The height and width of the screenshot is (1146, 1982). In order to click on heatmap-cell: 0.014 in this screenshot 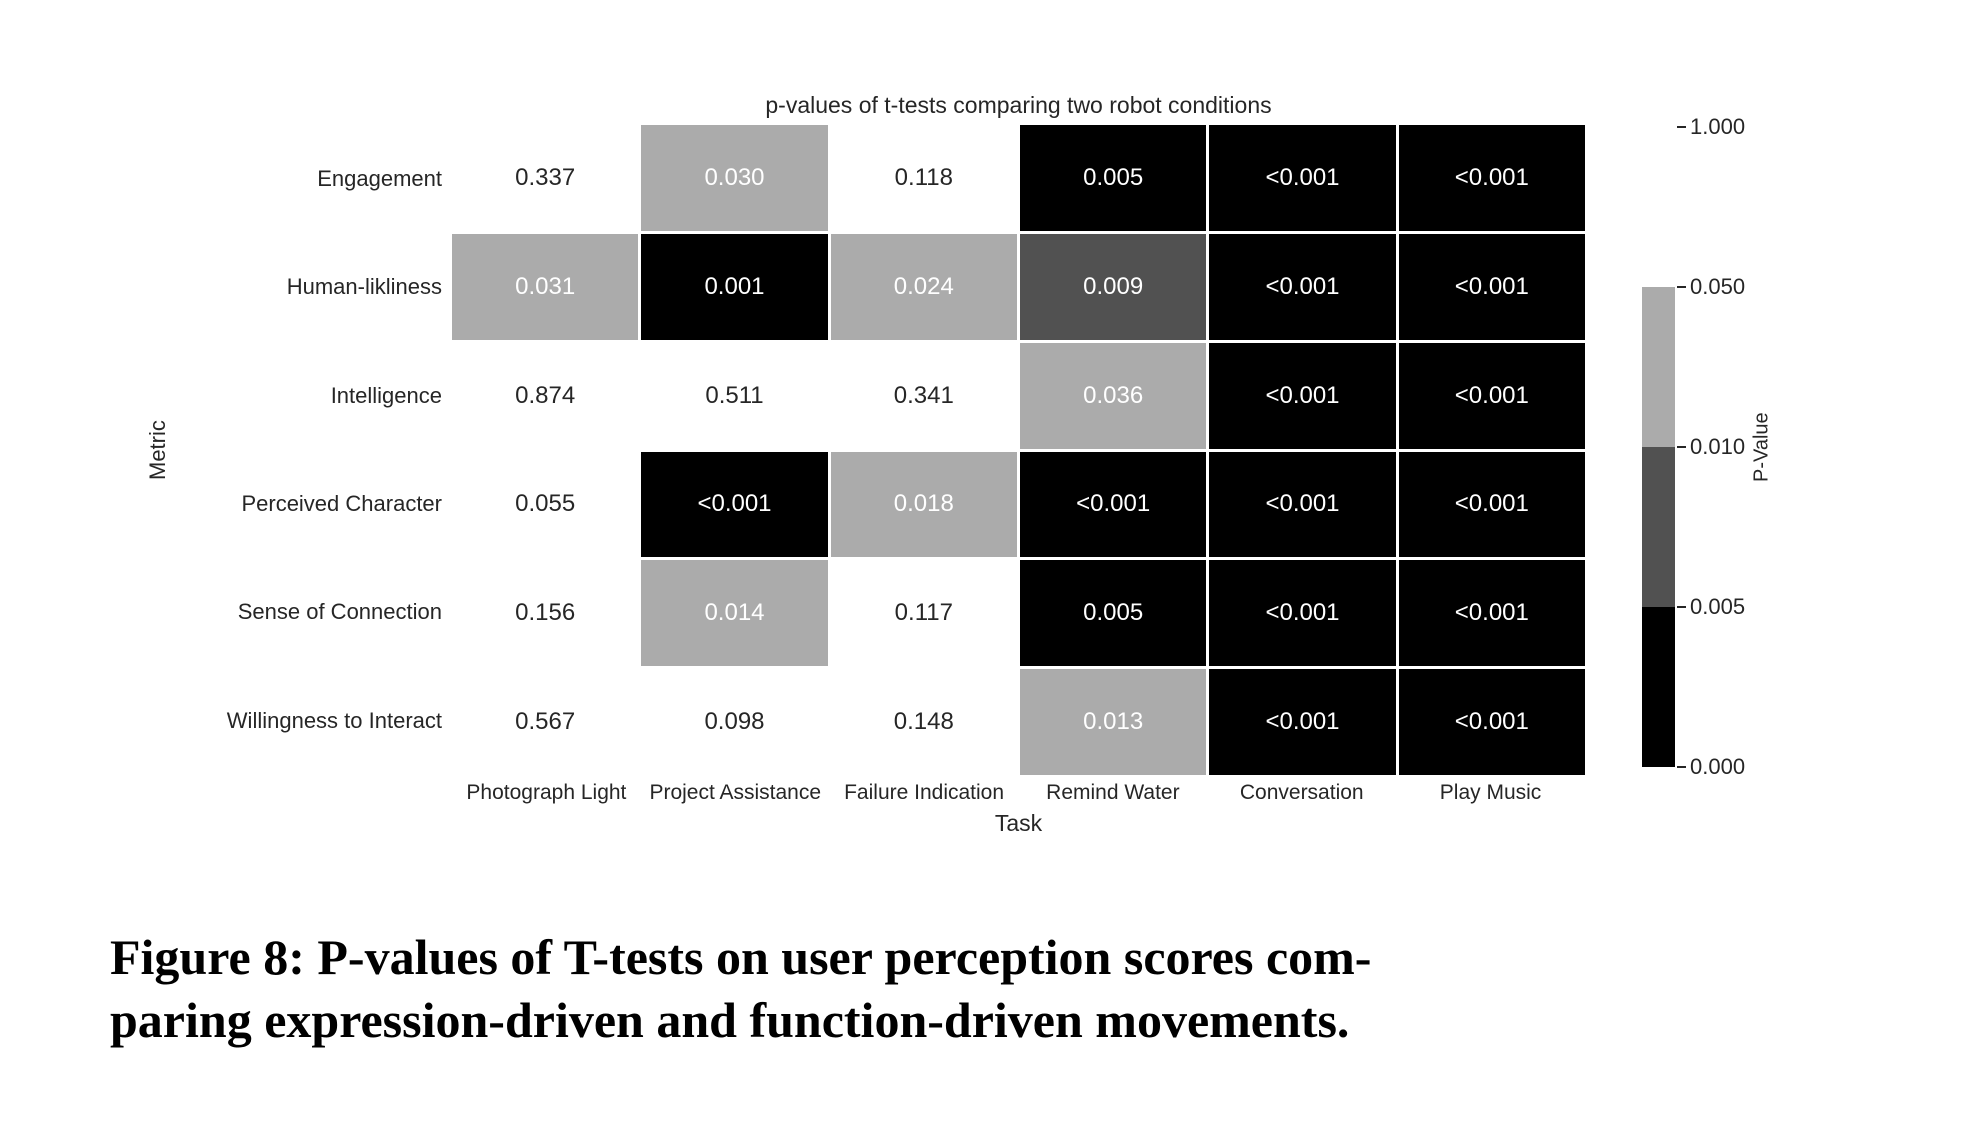, I will do `click(734, 613)`.